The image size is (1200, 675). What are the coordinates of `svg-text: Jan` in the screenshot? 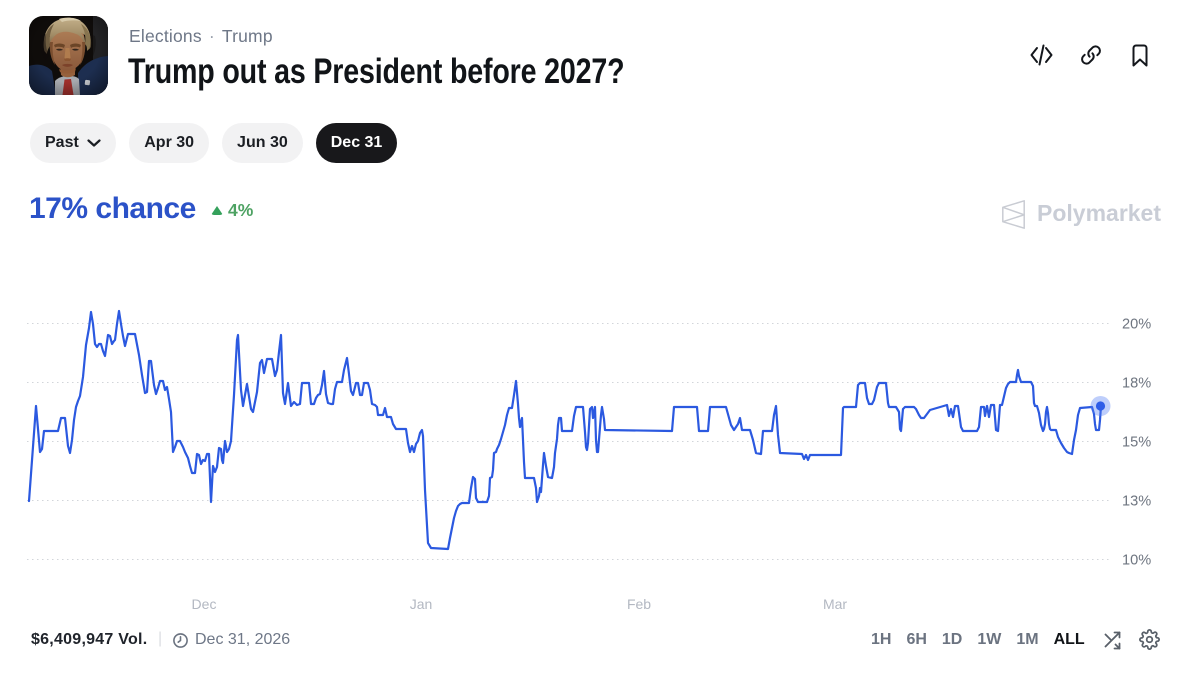 It's located at (421, 604).